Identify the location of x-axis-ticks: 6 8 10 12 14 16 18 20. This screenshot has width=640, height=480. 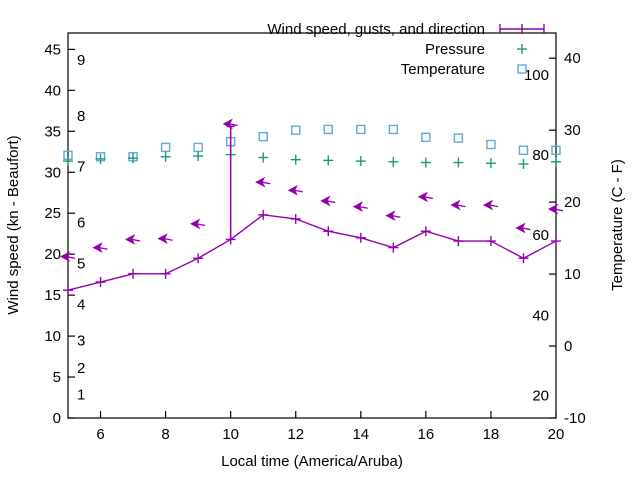
(330, 427).